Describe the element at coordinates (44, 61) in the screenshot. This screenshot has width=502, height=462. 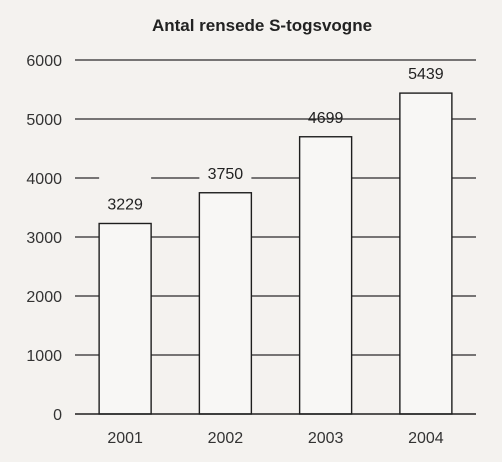
I see `y-tick-label: 6000` at that location.